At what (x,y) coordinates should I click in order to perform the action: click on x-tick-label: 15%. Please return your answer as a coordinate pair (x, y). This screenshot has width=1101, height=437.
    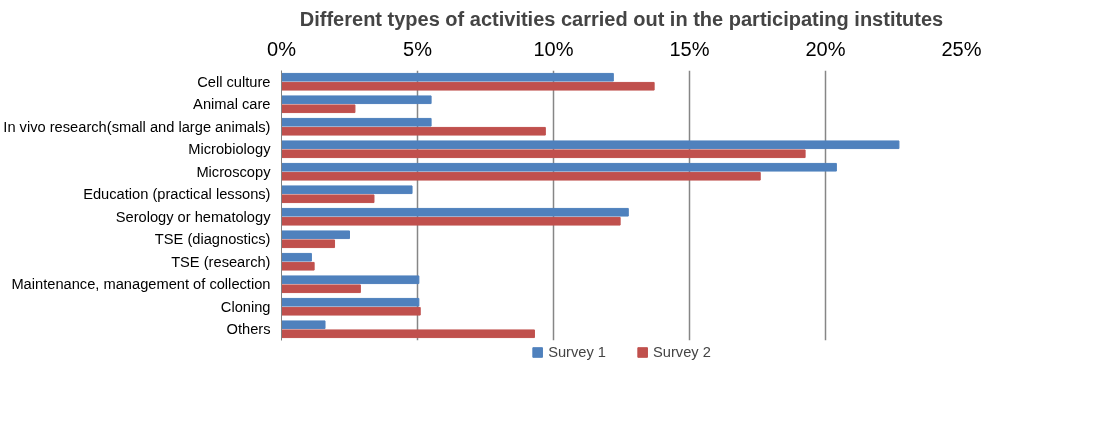
    Looking at the image, I should click on (689, 48).